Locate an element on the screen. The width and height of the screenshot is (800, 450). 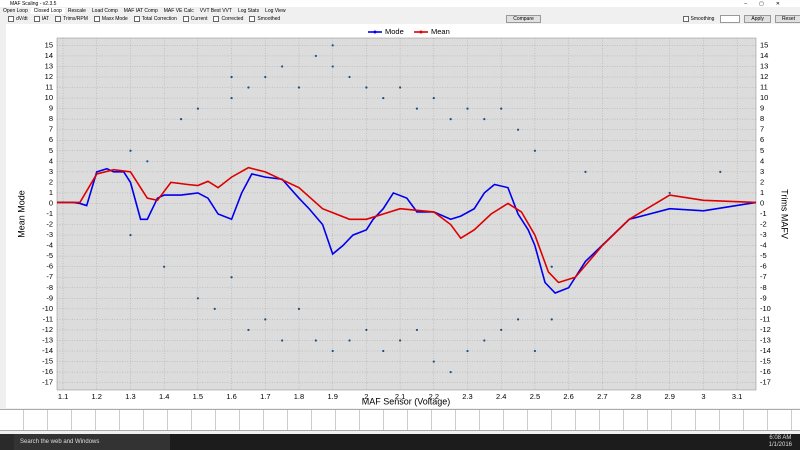
tab: MAF IAT Comp is located at coordinates (140, 10).